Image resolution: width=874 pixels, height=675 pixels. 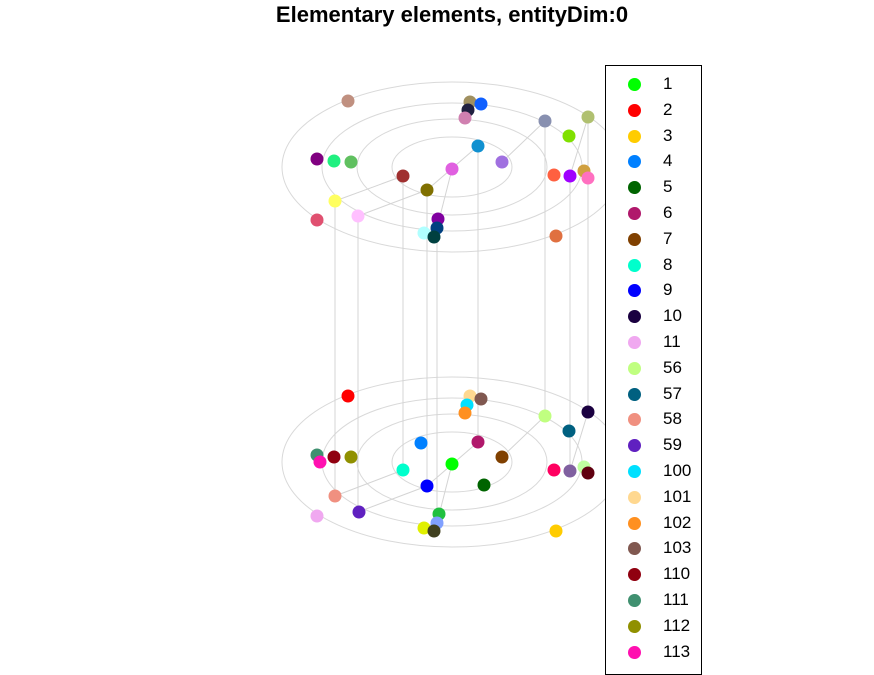 I want to click on legend-label: 5, so click(x=668, y=187).